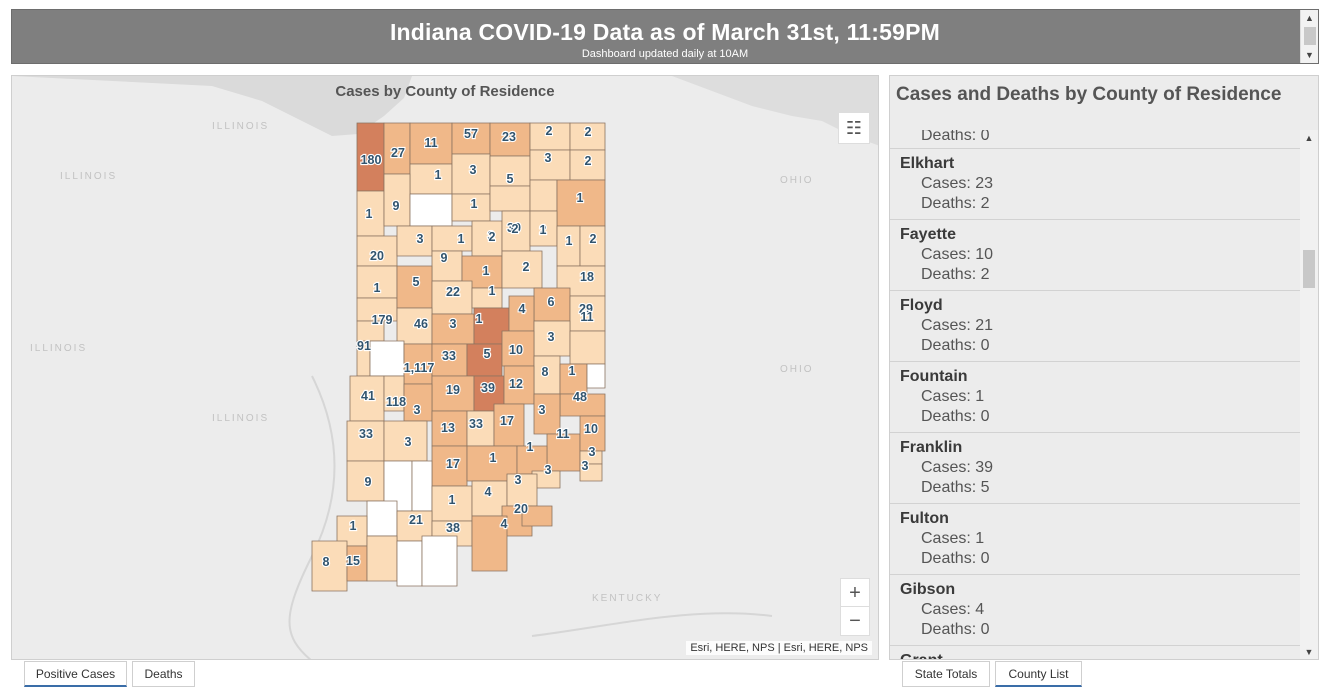 The width and height of the screenshot is (1328, 700). What do you see at coordinates (927, 163) in the screenshot?
I see `county-name: Elkhart` at bounding box center [927, 163].